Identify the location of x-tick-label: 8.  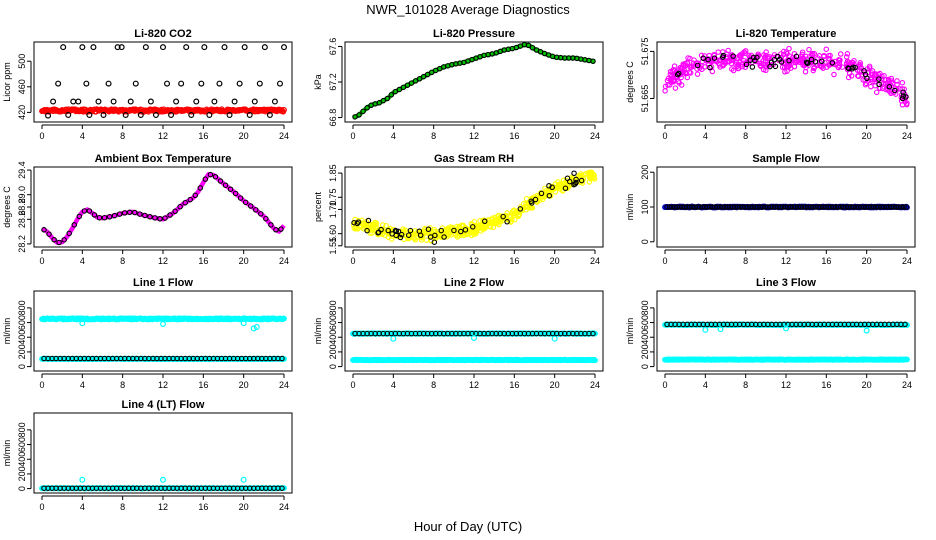
(745, 136).